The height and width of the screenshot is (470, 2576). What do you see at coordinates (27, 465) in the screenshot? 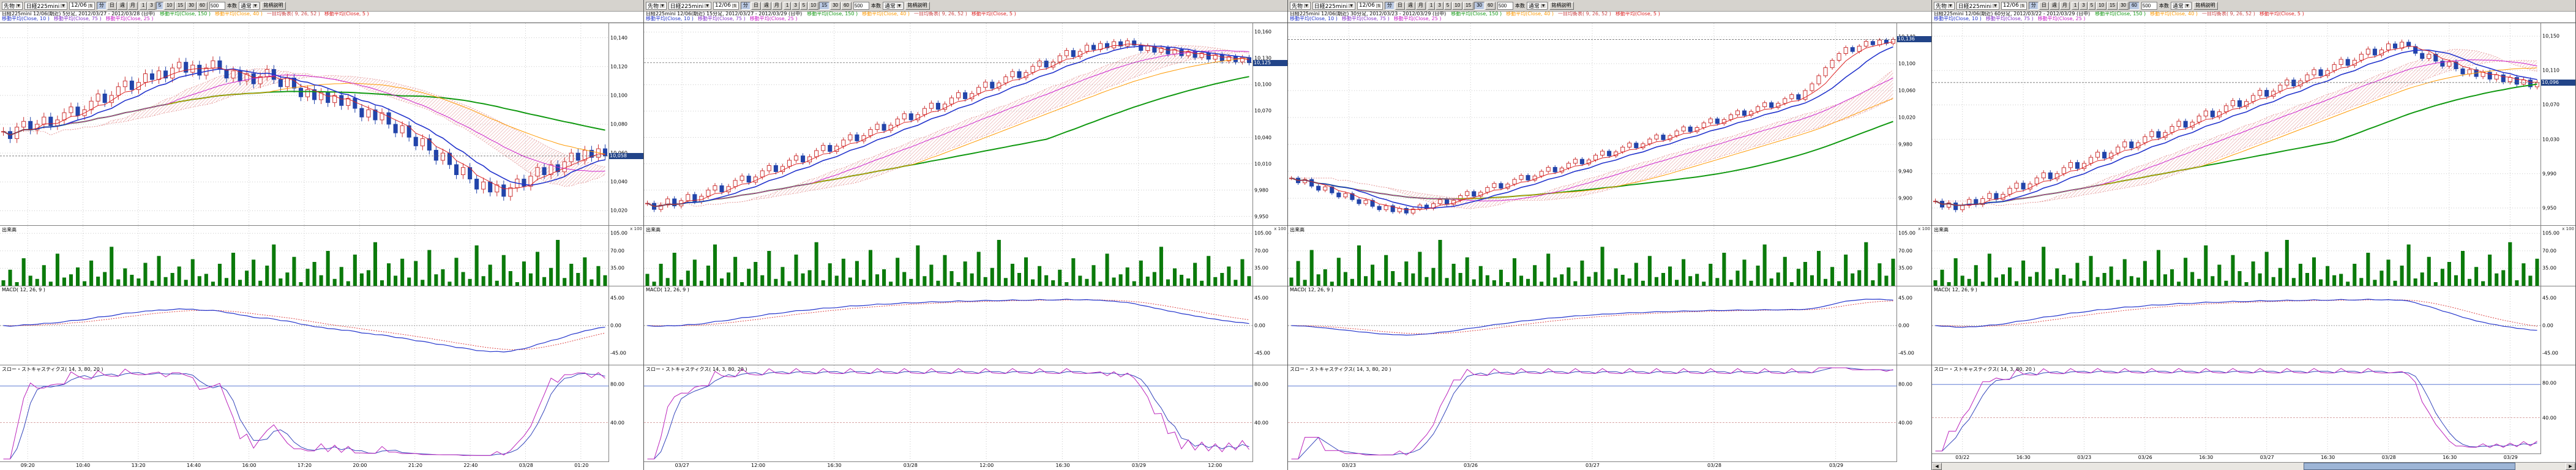
I see `time-label: 09:20` at bounding box center [27, 465].